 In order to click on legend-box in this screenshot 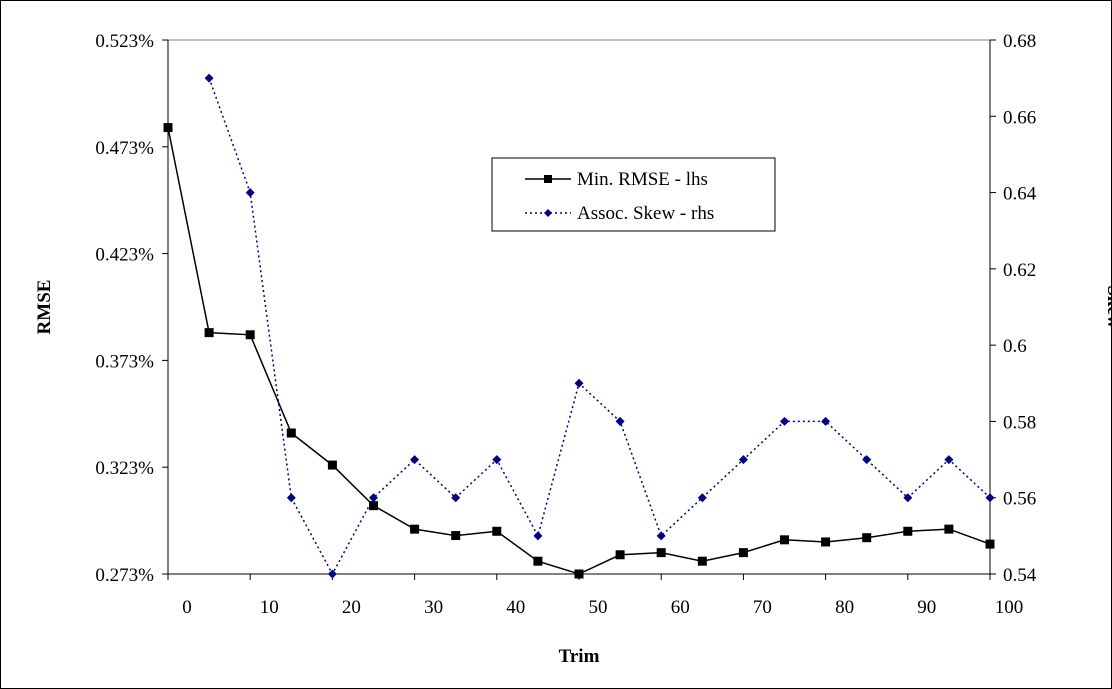, I will do `click(633, 194)`.